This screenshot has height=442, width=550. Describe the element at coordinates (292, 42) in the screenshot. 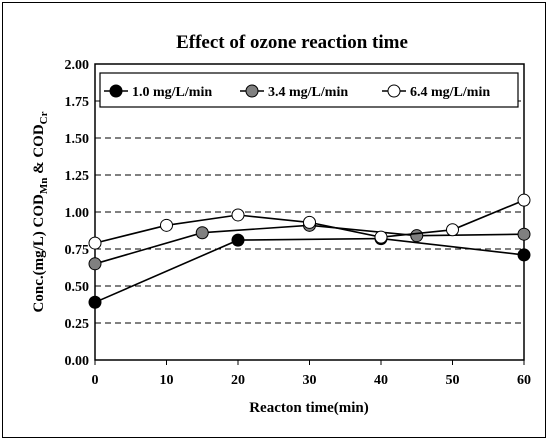

I see `chart-title: Effect of ozone reaction time` at that location.